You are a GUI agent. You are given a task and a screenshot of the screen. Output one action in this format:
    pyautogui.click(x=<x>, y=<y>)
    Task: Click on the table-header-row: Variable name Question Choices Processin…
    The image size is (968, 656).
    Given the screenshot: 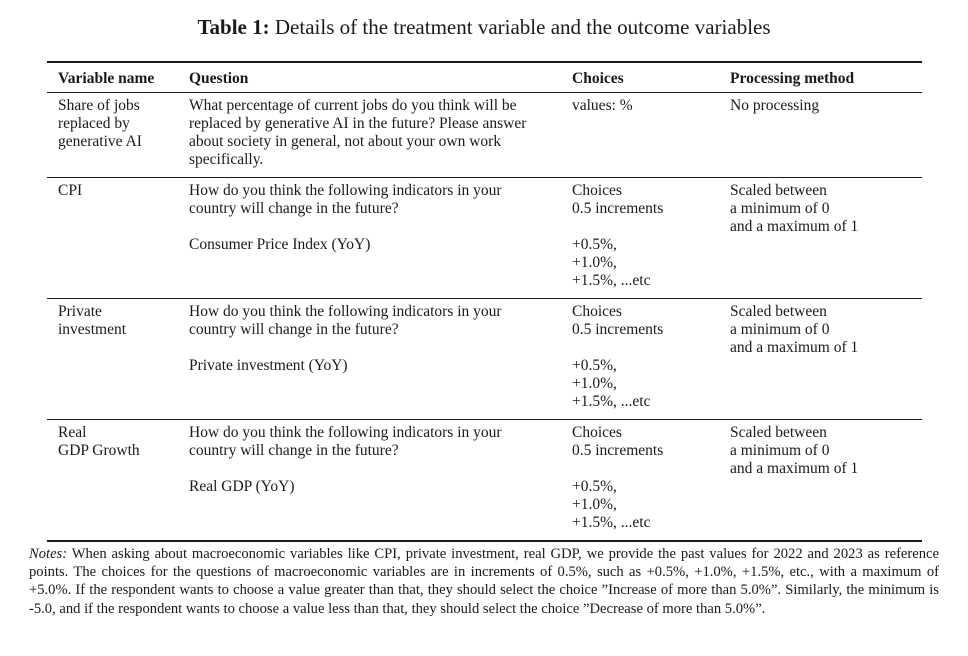 What is the action you would take?
    pyautogui.click(x=484, y=78)
    